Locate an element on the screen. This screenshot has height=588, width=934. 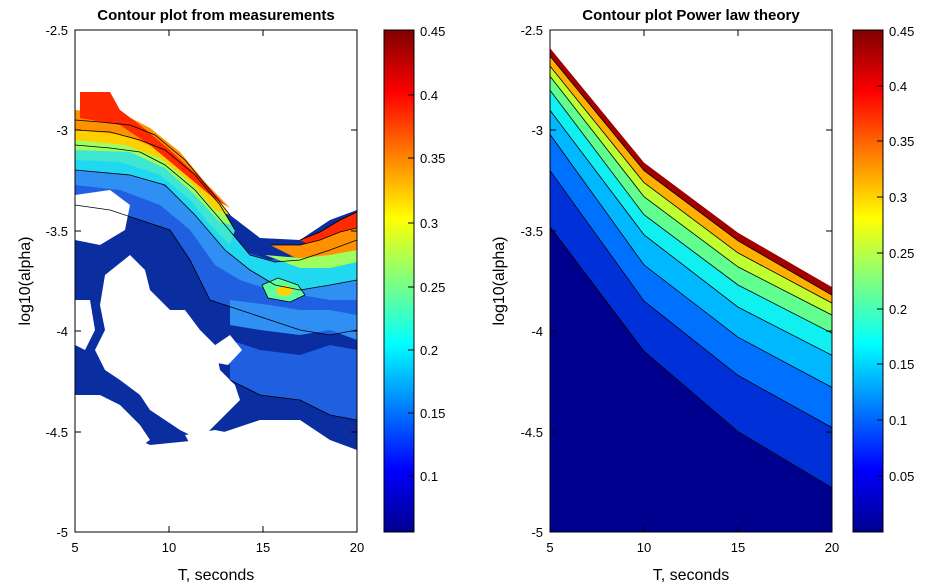
colorbar: 0.05 0.1 0.15 0.2 0.25 0.3 0.35 0.4 0.45 is located at coordinates (883, 278).